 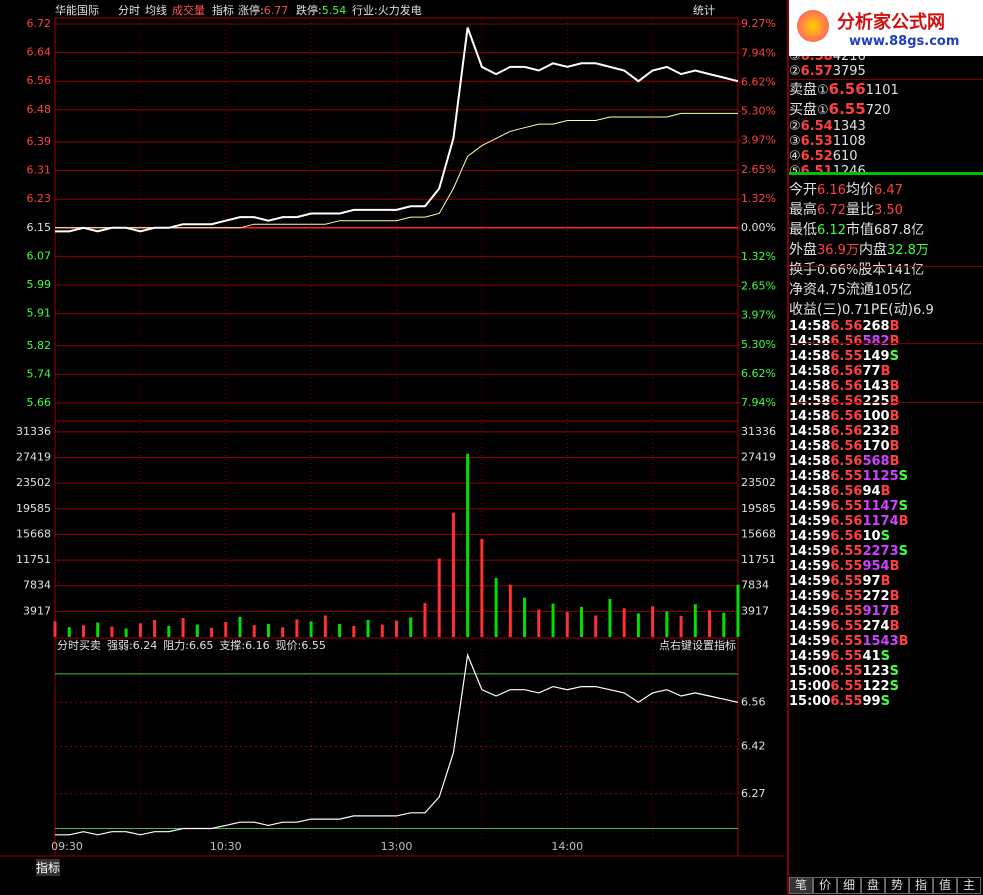 I want to click on stat-label: 最高, so click(x=803, y=210).